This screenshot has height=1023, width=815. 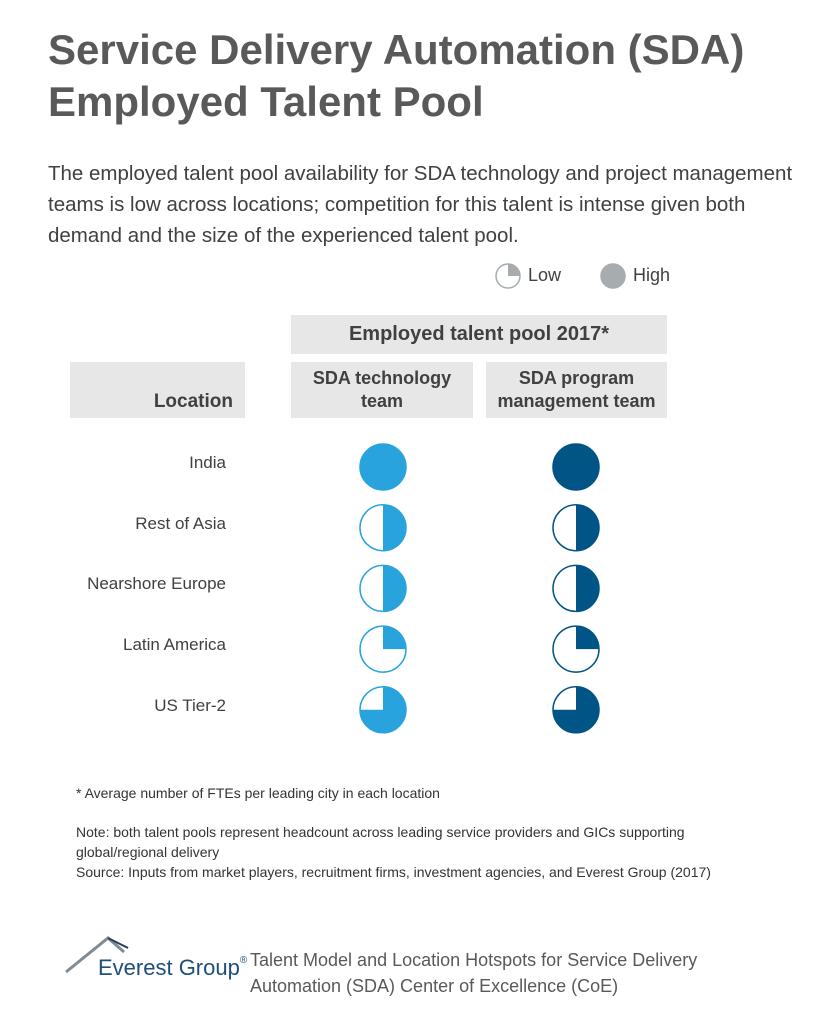 What do you see at coordinates (266, 101) in the screenshot?
I see `title: Employed Talent Pool` at bounding box center [266, 101].